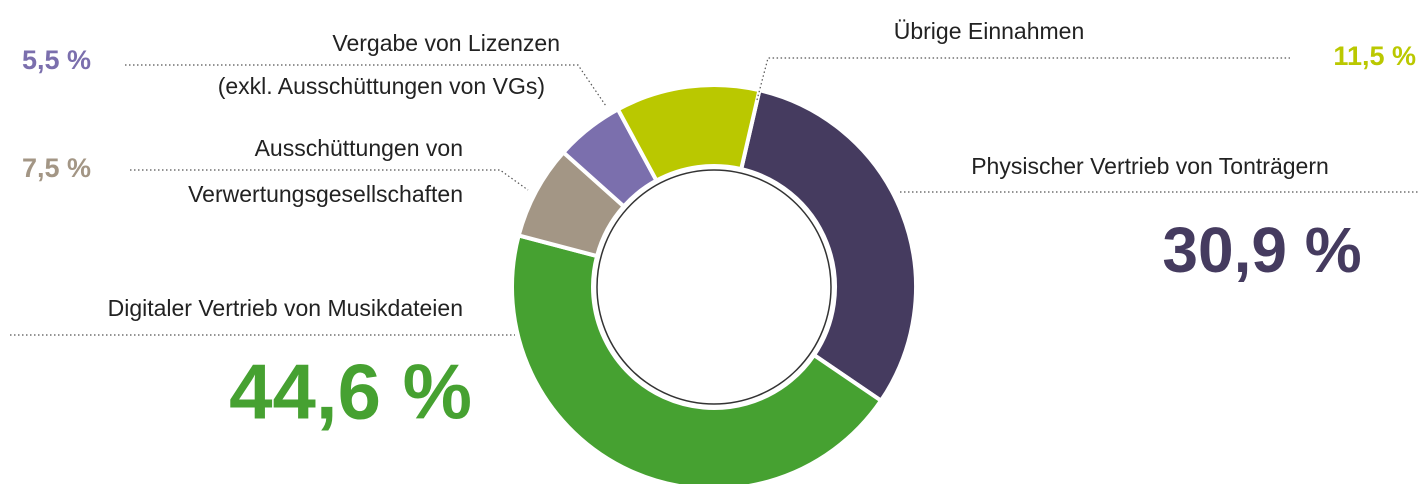 Image resolution: width=1422 pixels, height=484 pixels. I want to click on segment-label: Übrige Einnahmen, so click(989, 31).